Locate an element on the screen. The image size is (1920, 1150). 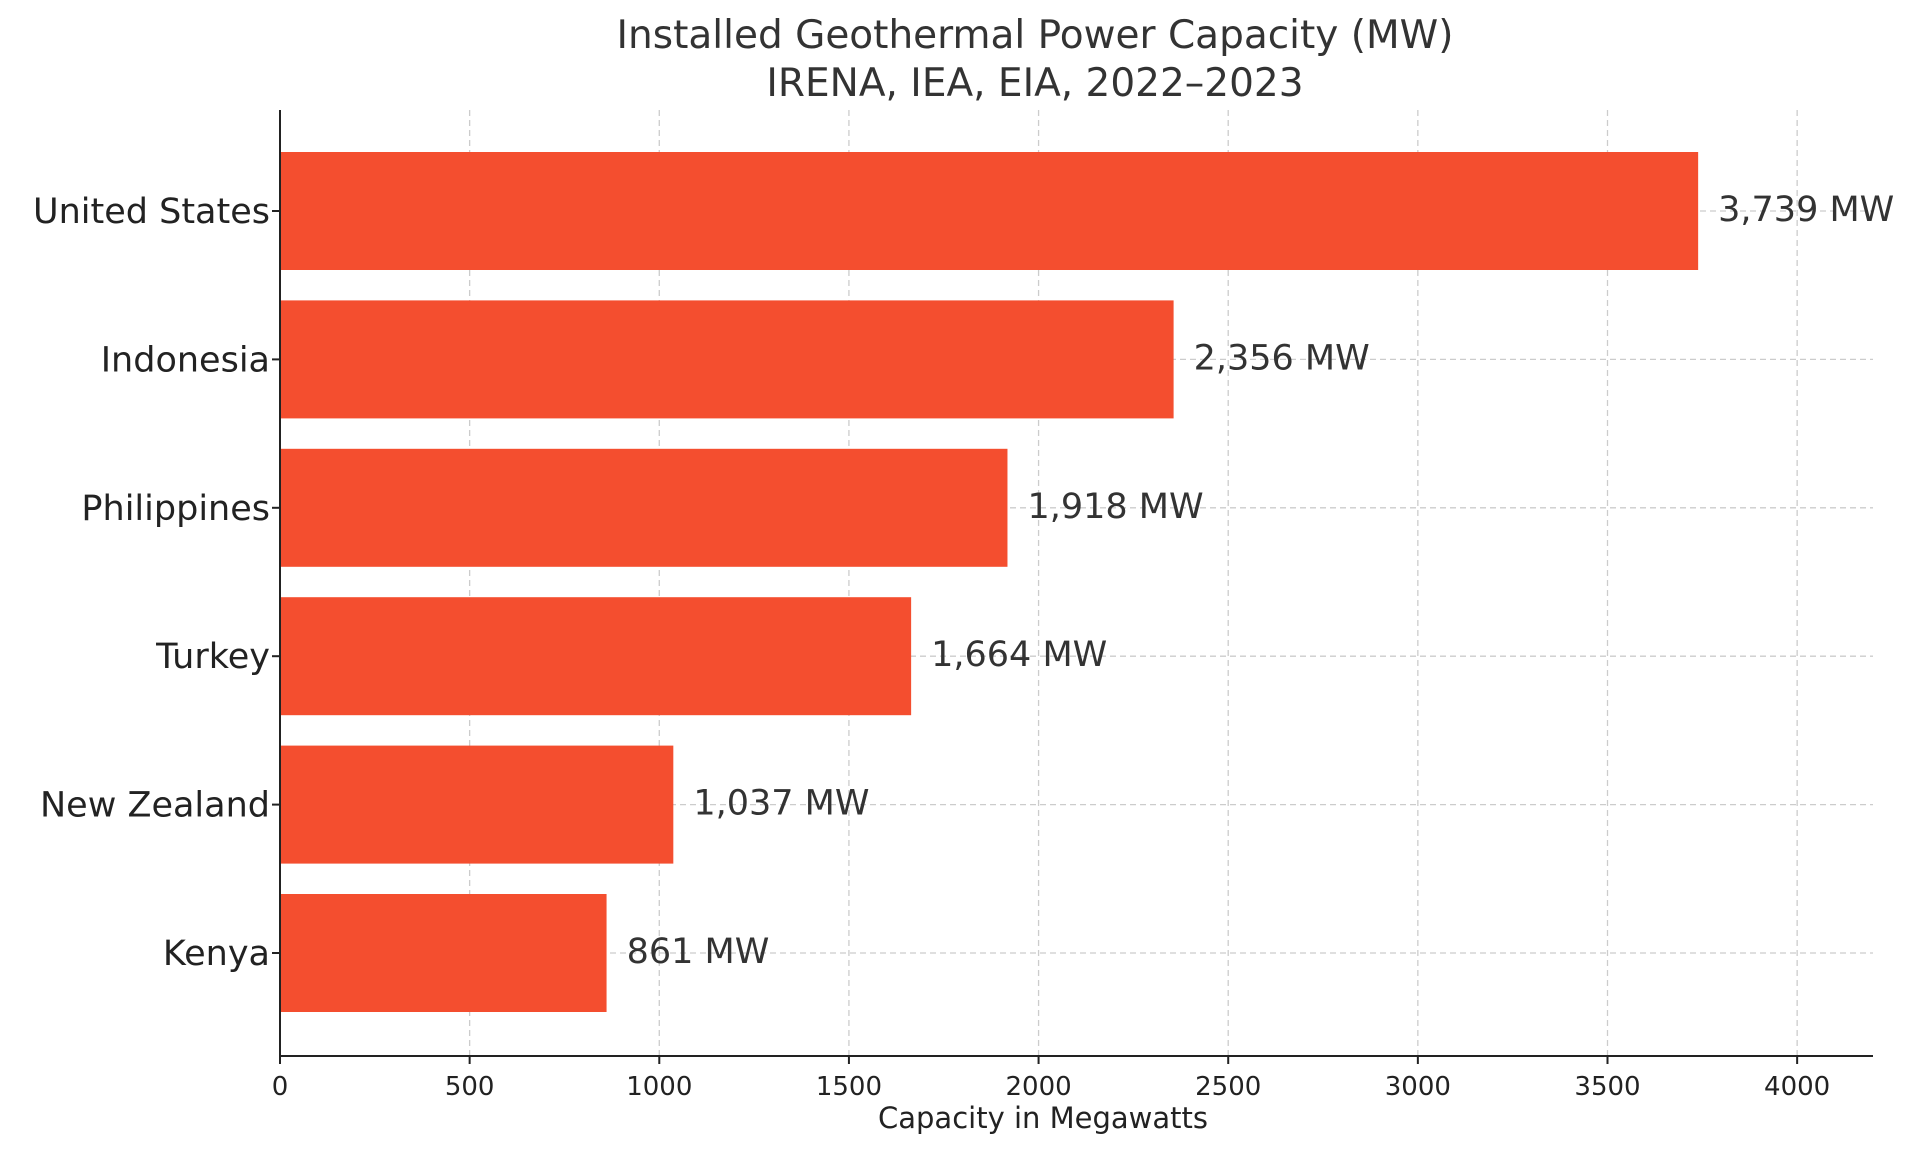
y-tick-label: Indonesia is located at coordinates (185, 360).